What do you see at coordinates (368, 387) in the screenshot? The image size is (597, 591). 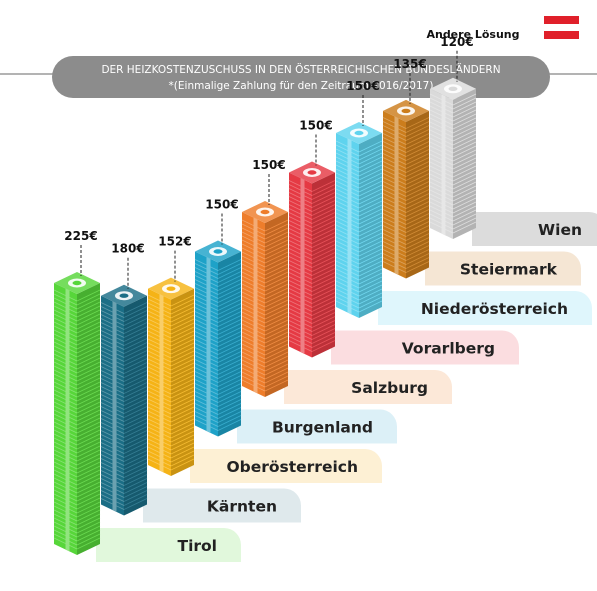 I see `category-label-bg` at bounding box center [368, 387].